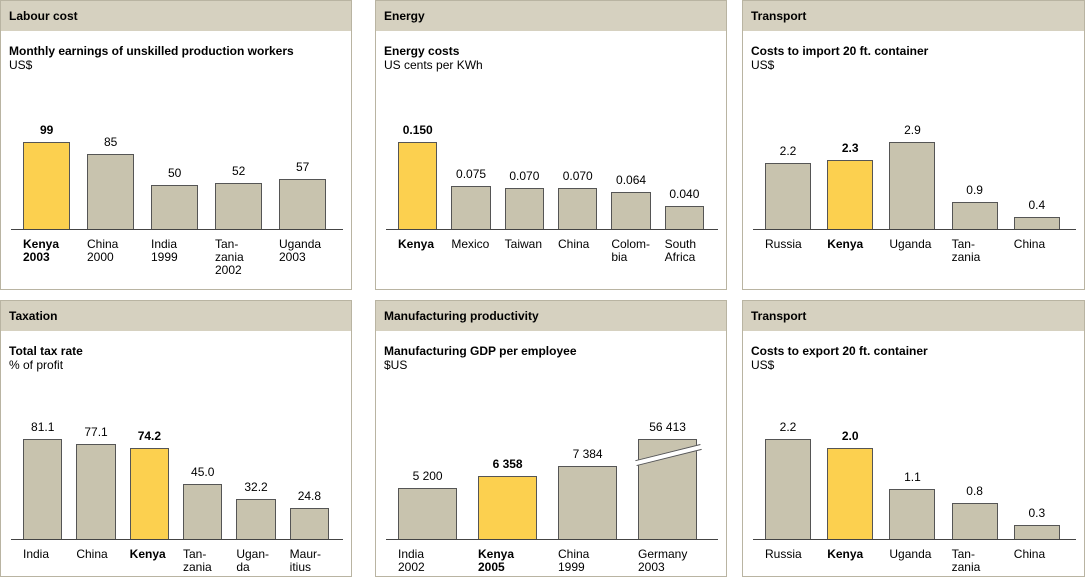 The height and width of the screenshot is (577, 1085). I want to click on value-label: 99, so click(46, 130).